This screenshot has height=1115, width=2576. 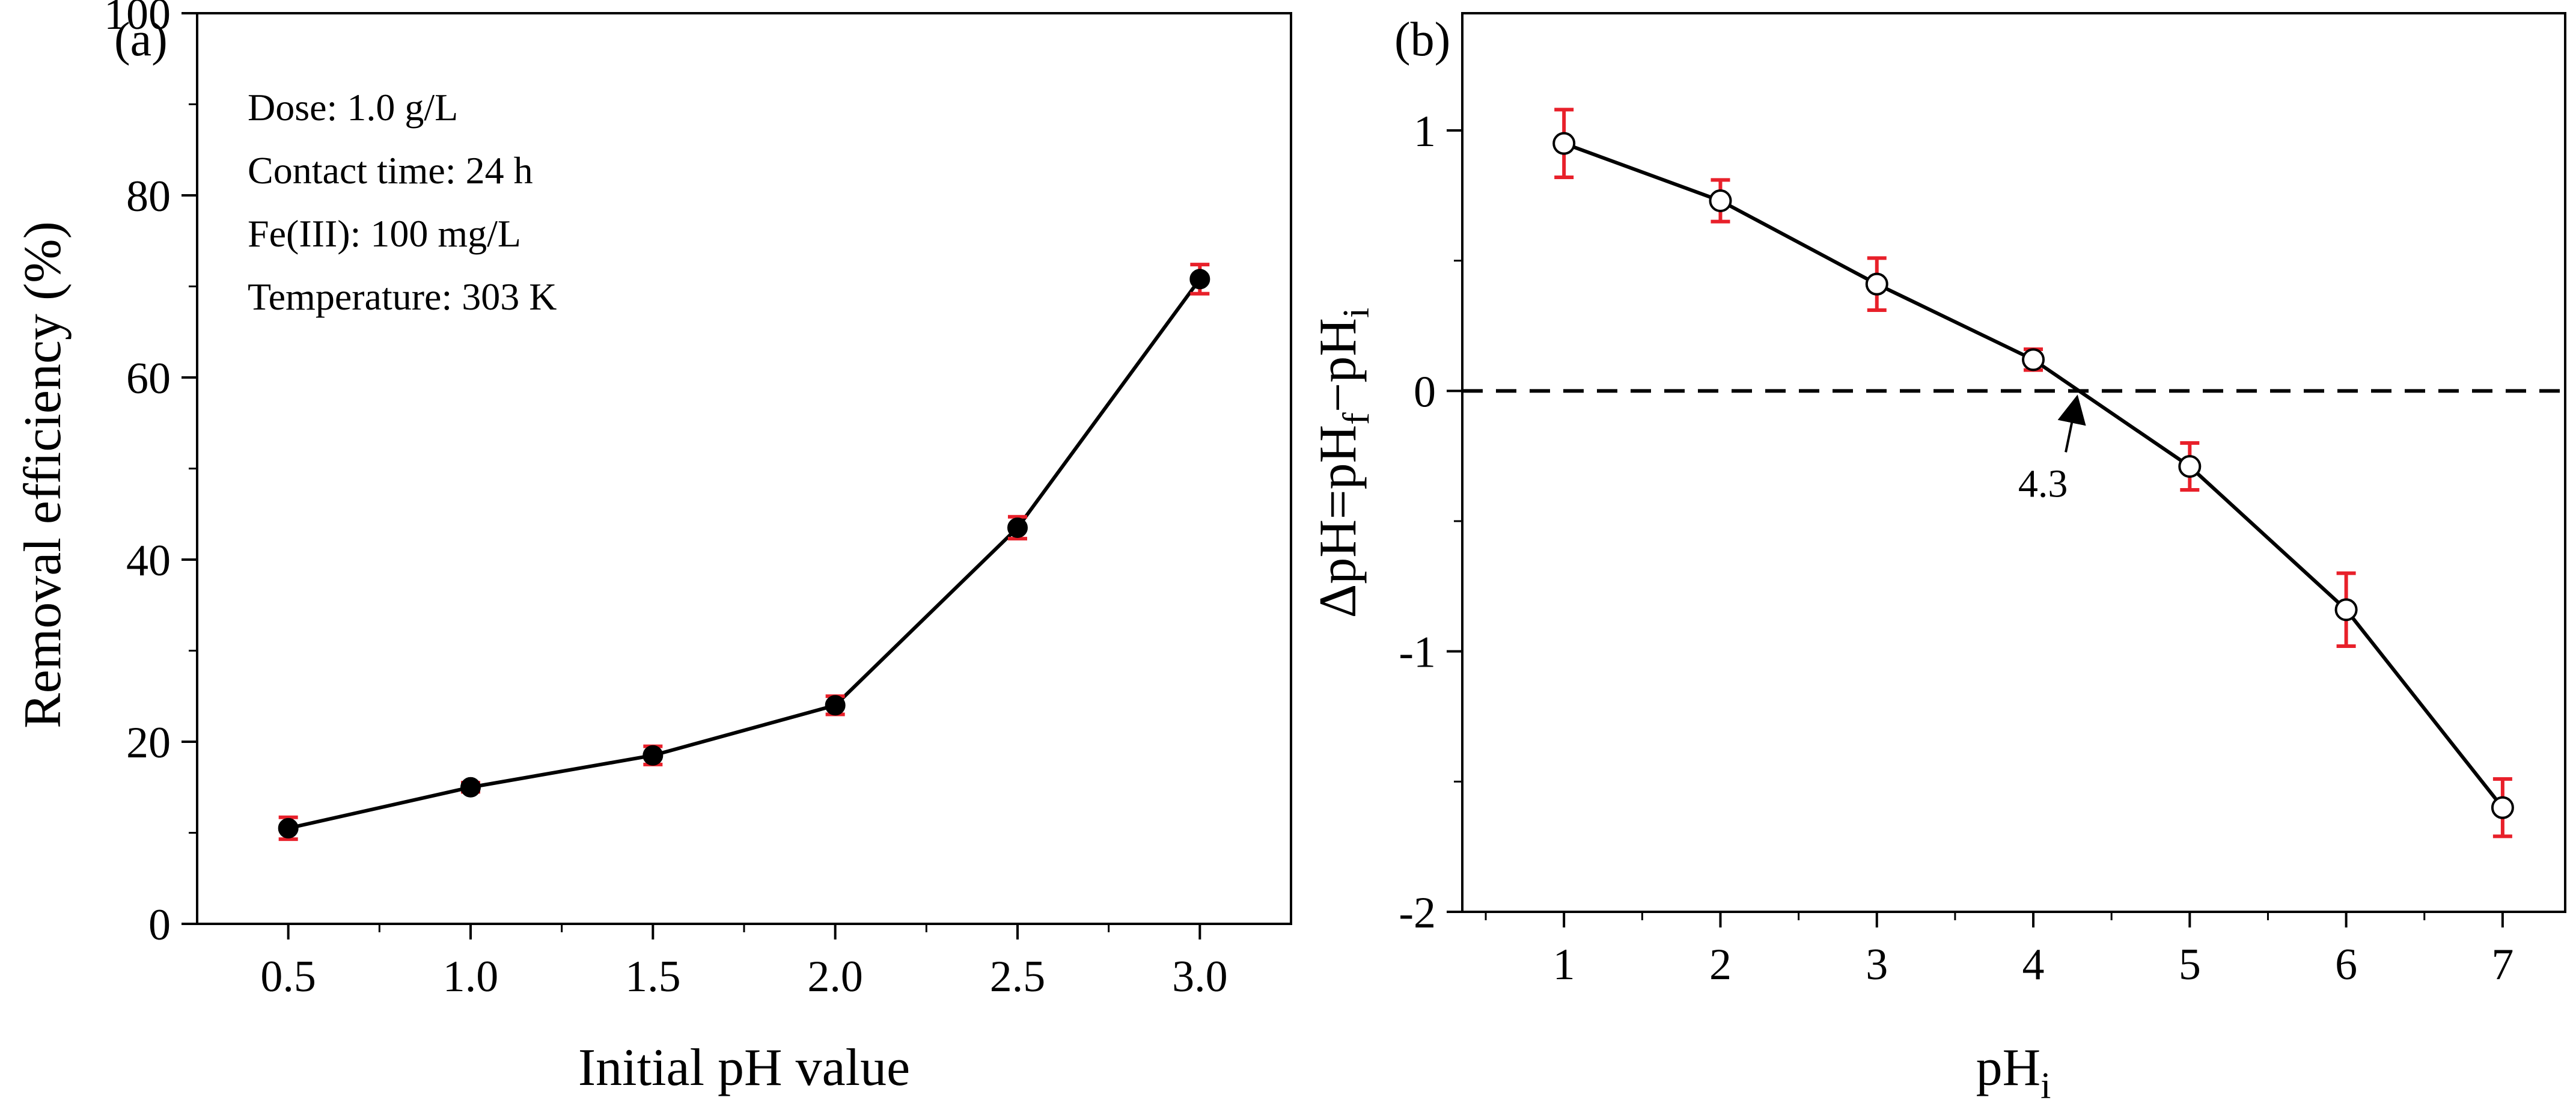 What do you see at coordinates (2190, 964) in the screenshot?
I see `x-tick-label: 5` at bounding box center [2190, 964].